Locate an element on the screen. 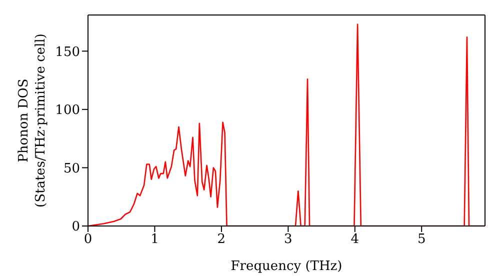  y-tick-label: 100 is located at coordinates (67, 110).